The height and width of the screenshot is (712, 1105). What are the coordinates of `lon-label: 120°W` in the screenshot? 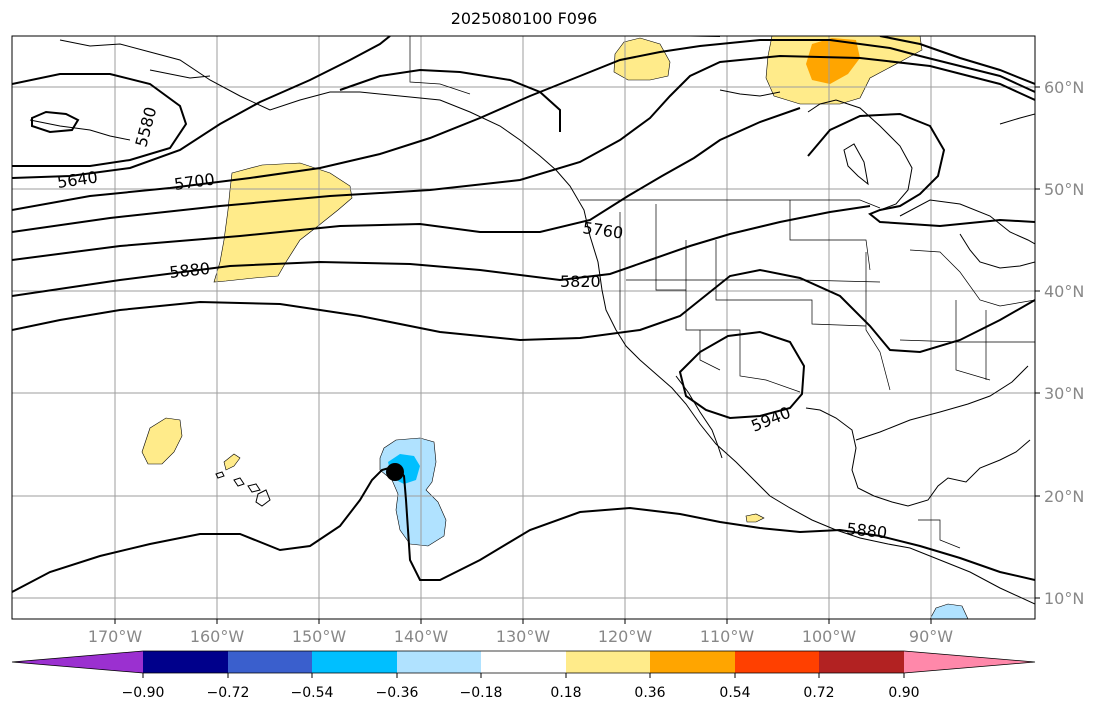 It's located at (625, 636).